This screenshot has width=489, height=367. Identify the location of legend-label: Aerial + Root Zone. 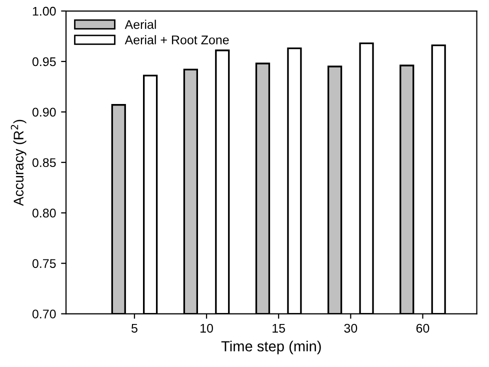
(176, 39).